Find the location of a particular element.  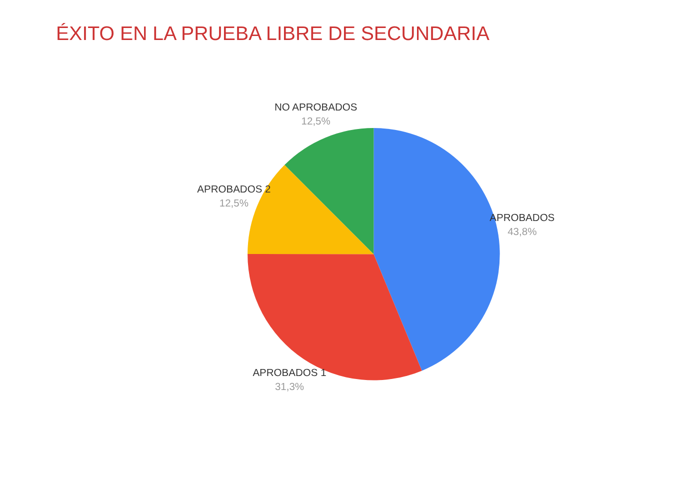

data-label: 31,3% is located at coordinates (289, 388).